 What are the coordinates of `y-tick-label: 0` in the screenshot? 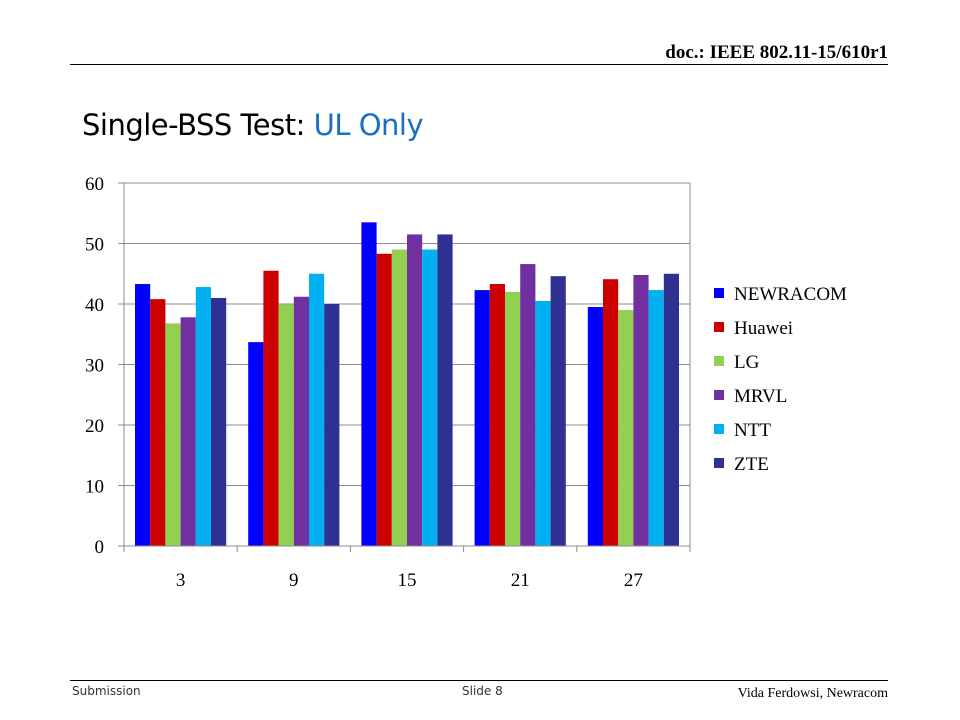 It's located at (100, 547).